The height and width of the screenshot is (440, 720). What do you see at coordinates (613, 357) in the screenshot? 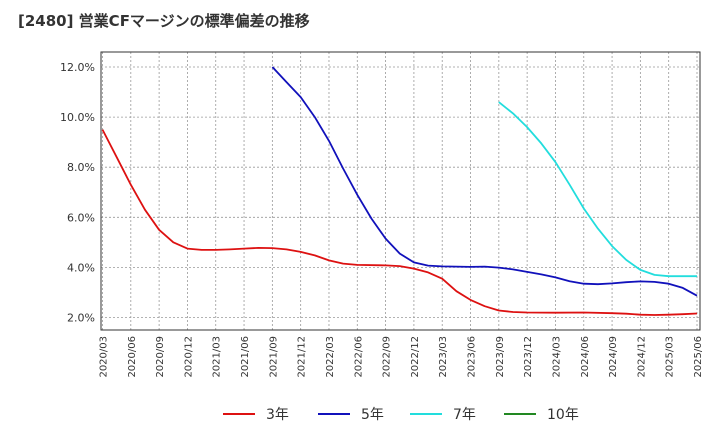
I see `x-tick-label: 2024/09` at bounding box center [613, 357].